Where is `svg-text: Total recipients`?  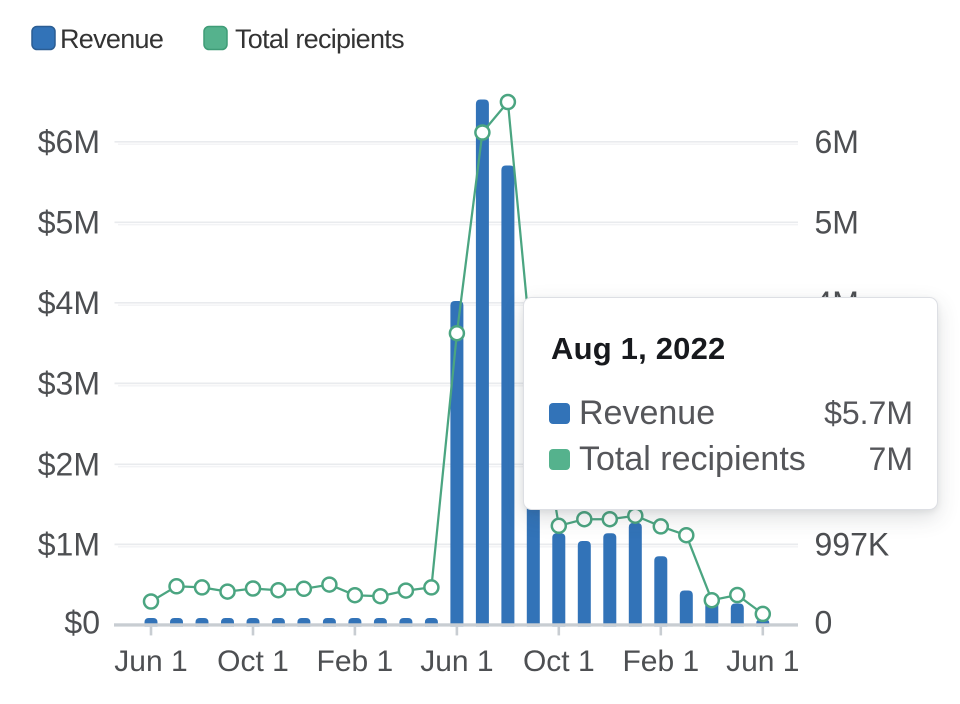
svg-text: Total recipients is located at coordinates (319, 39).